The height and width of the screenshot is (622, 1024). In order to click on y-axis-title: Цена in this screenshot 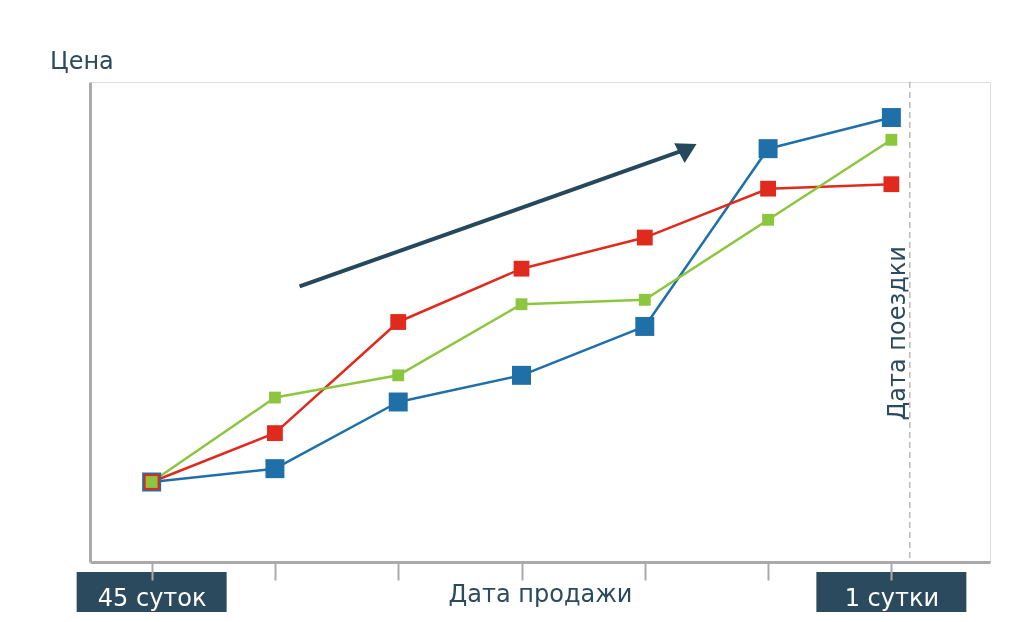, I will do `click(82, 61)`.